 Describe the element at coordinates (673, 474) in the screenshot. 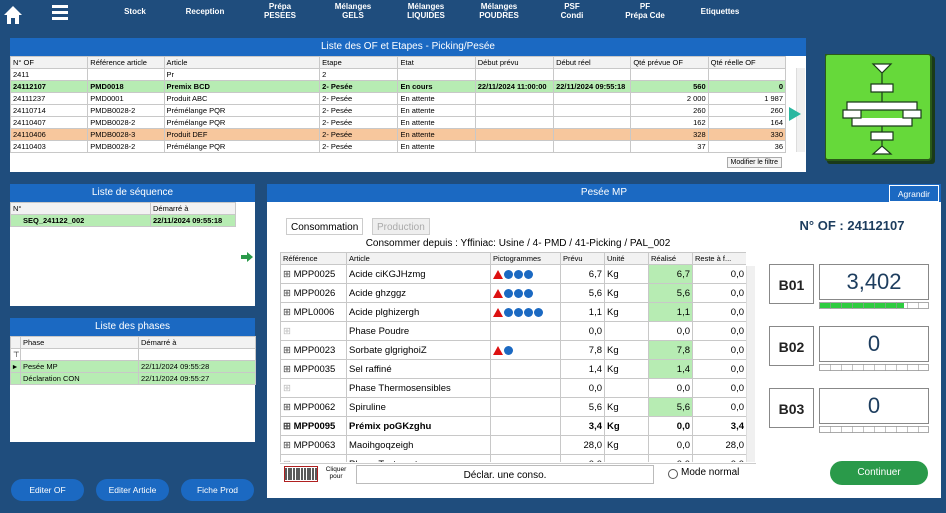

I see `mode-normal-radio` at that location.